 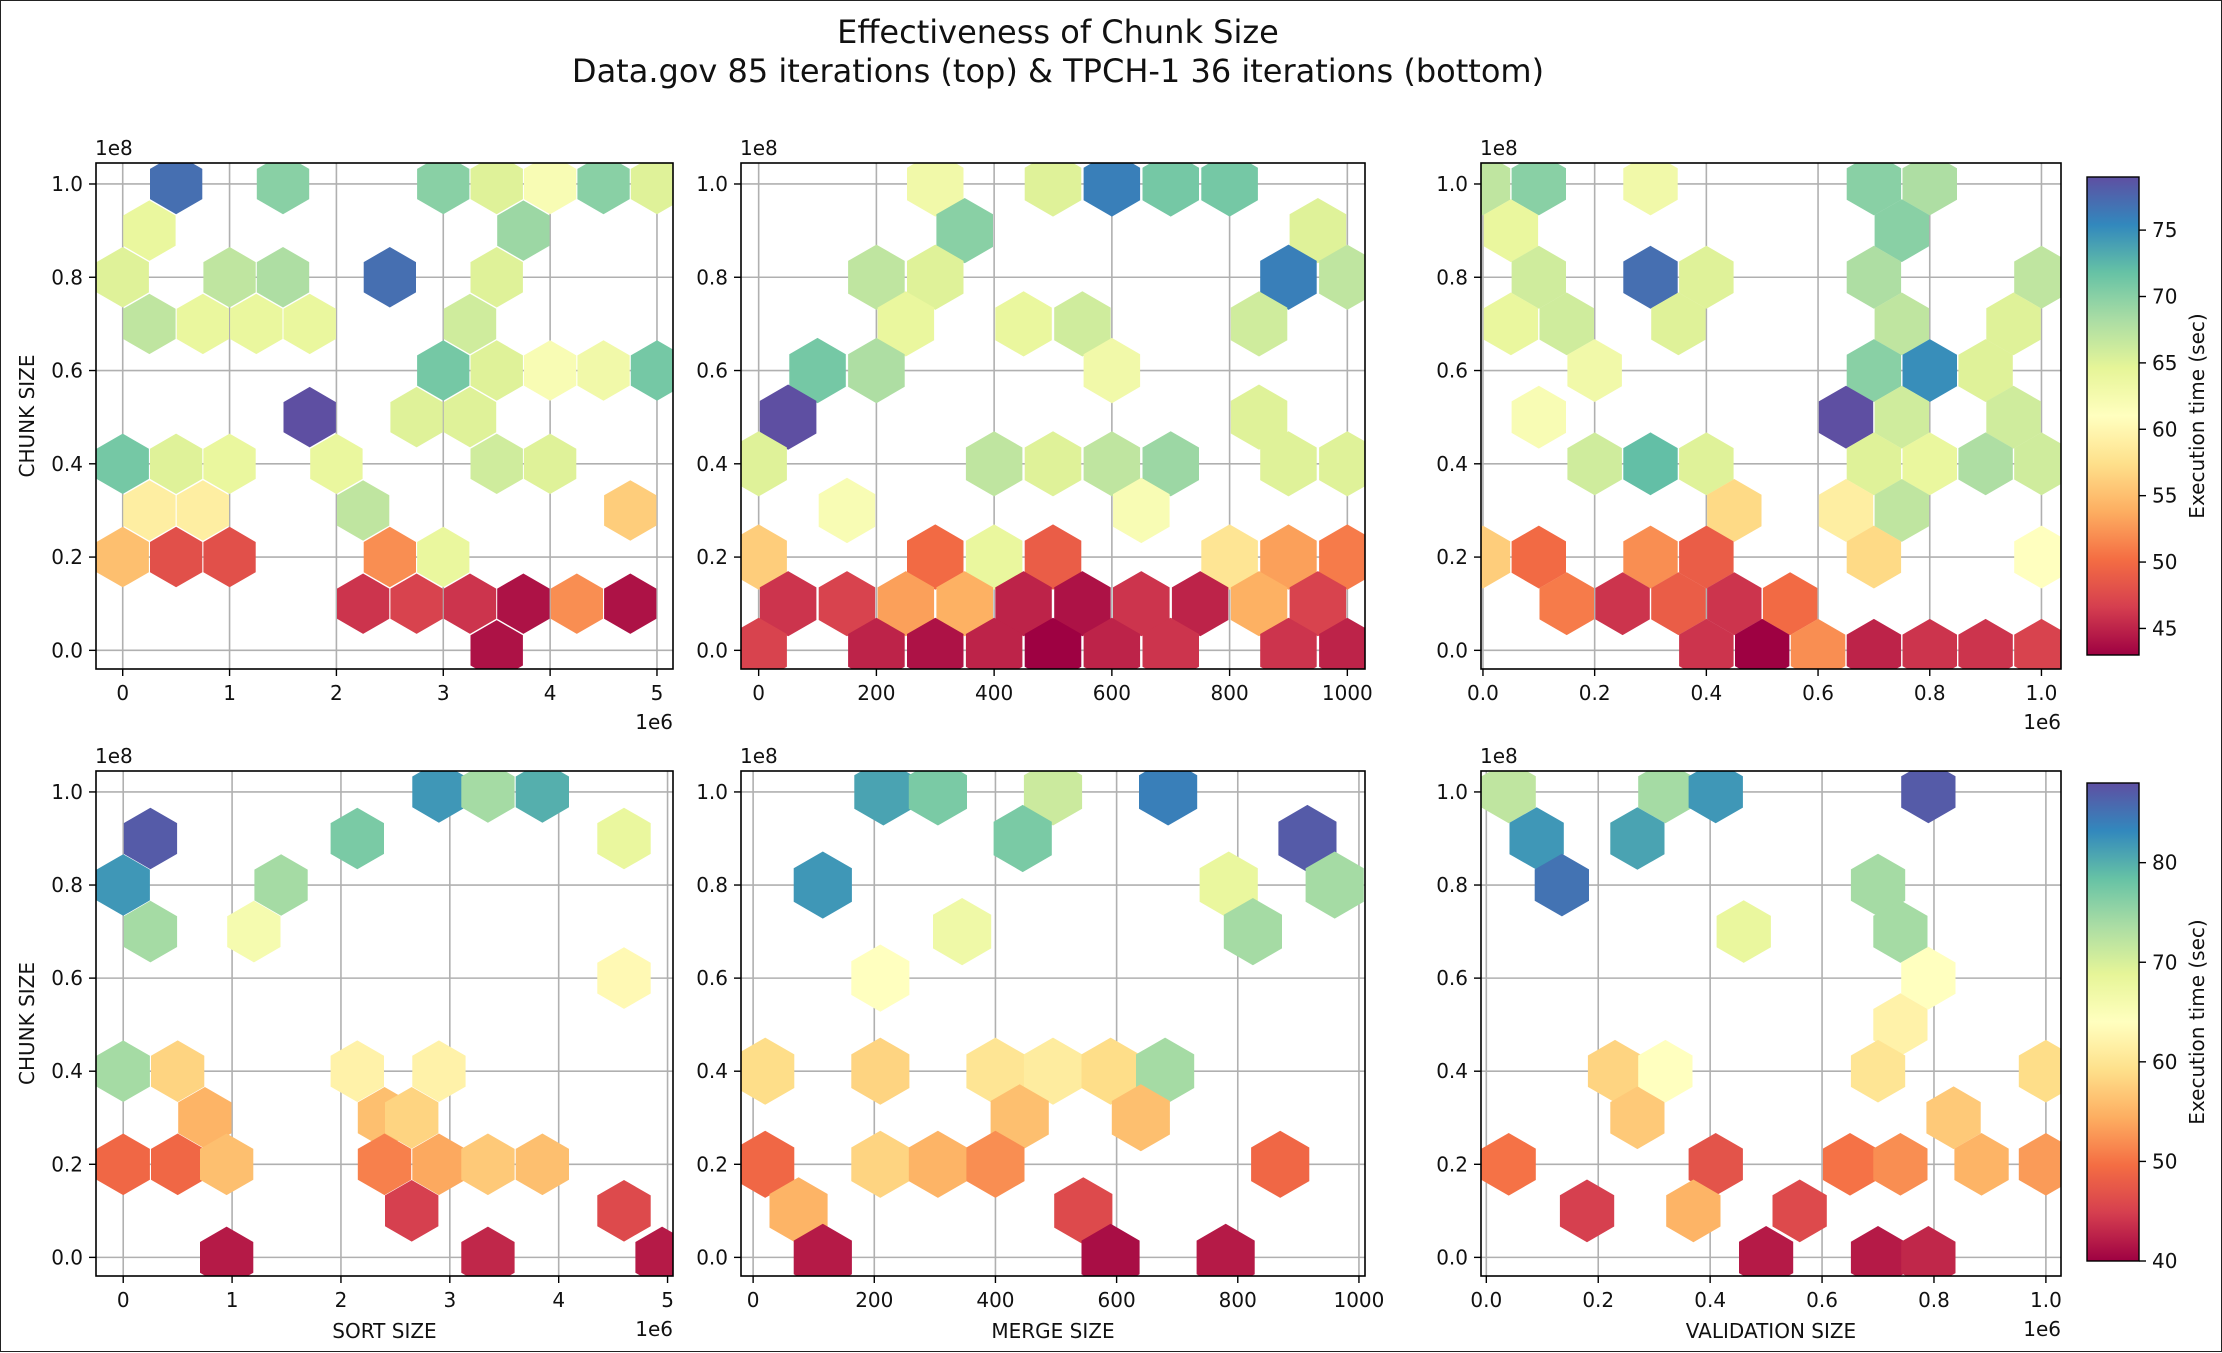 I want to click on y-offset-label: 1e8, so click(x=1499, y=756).